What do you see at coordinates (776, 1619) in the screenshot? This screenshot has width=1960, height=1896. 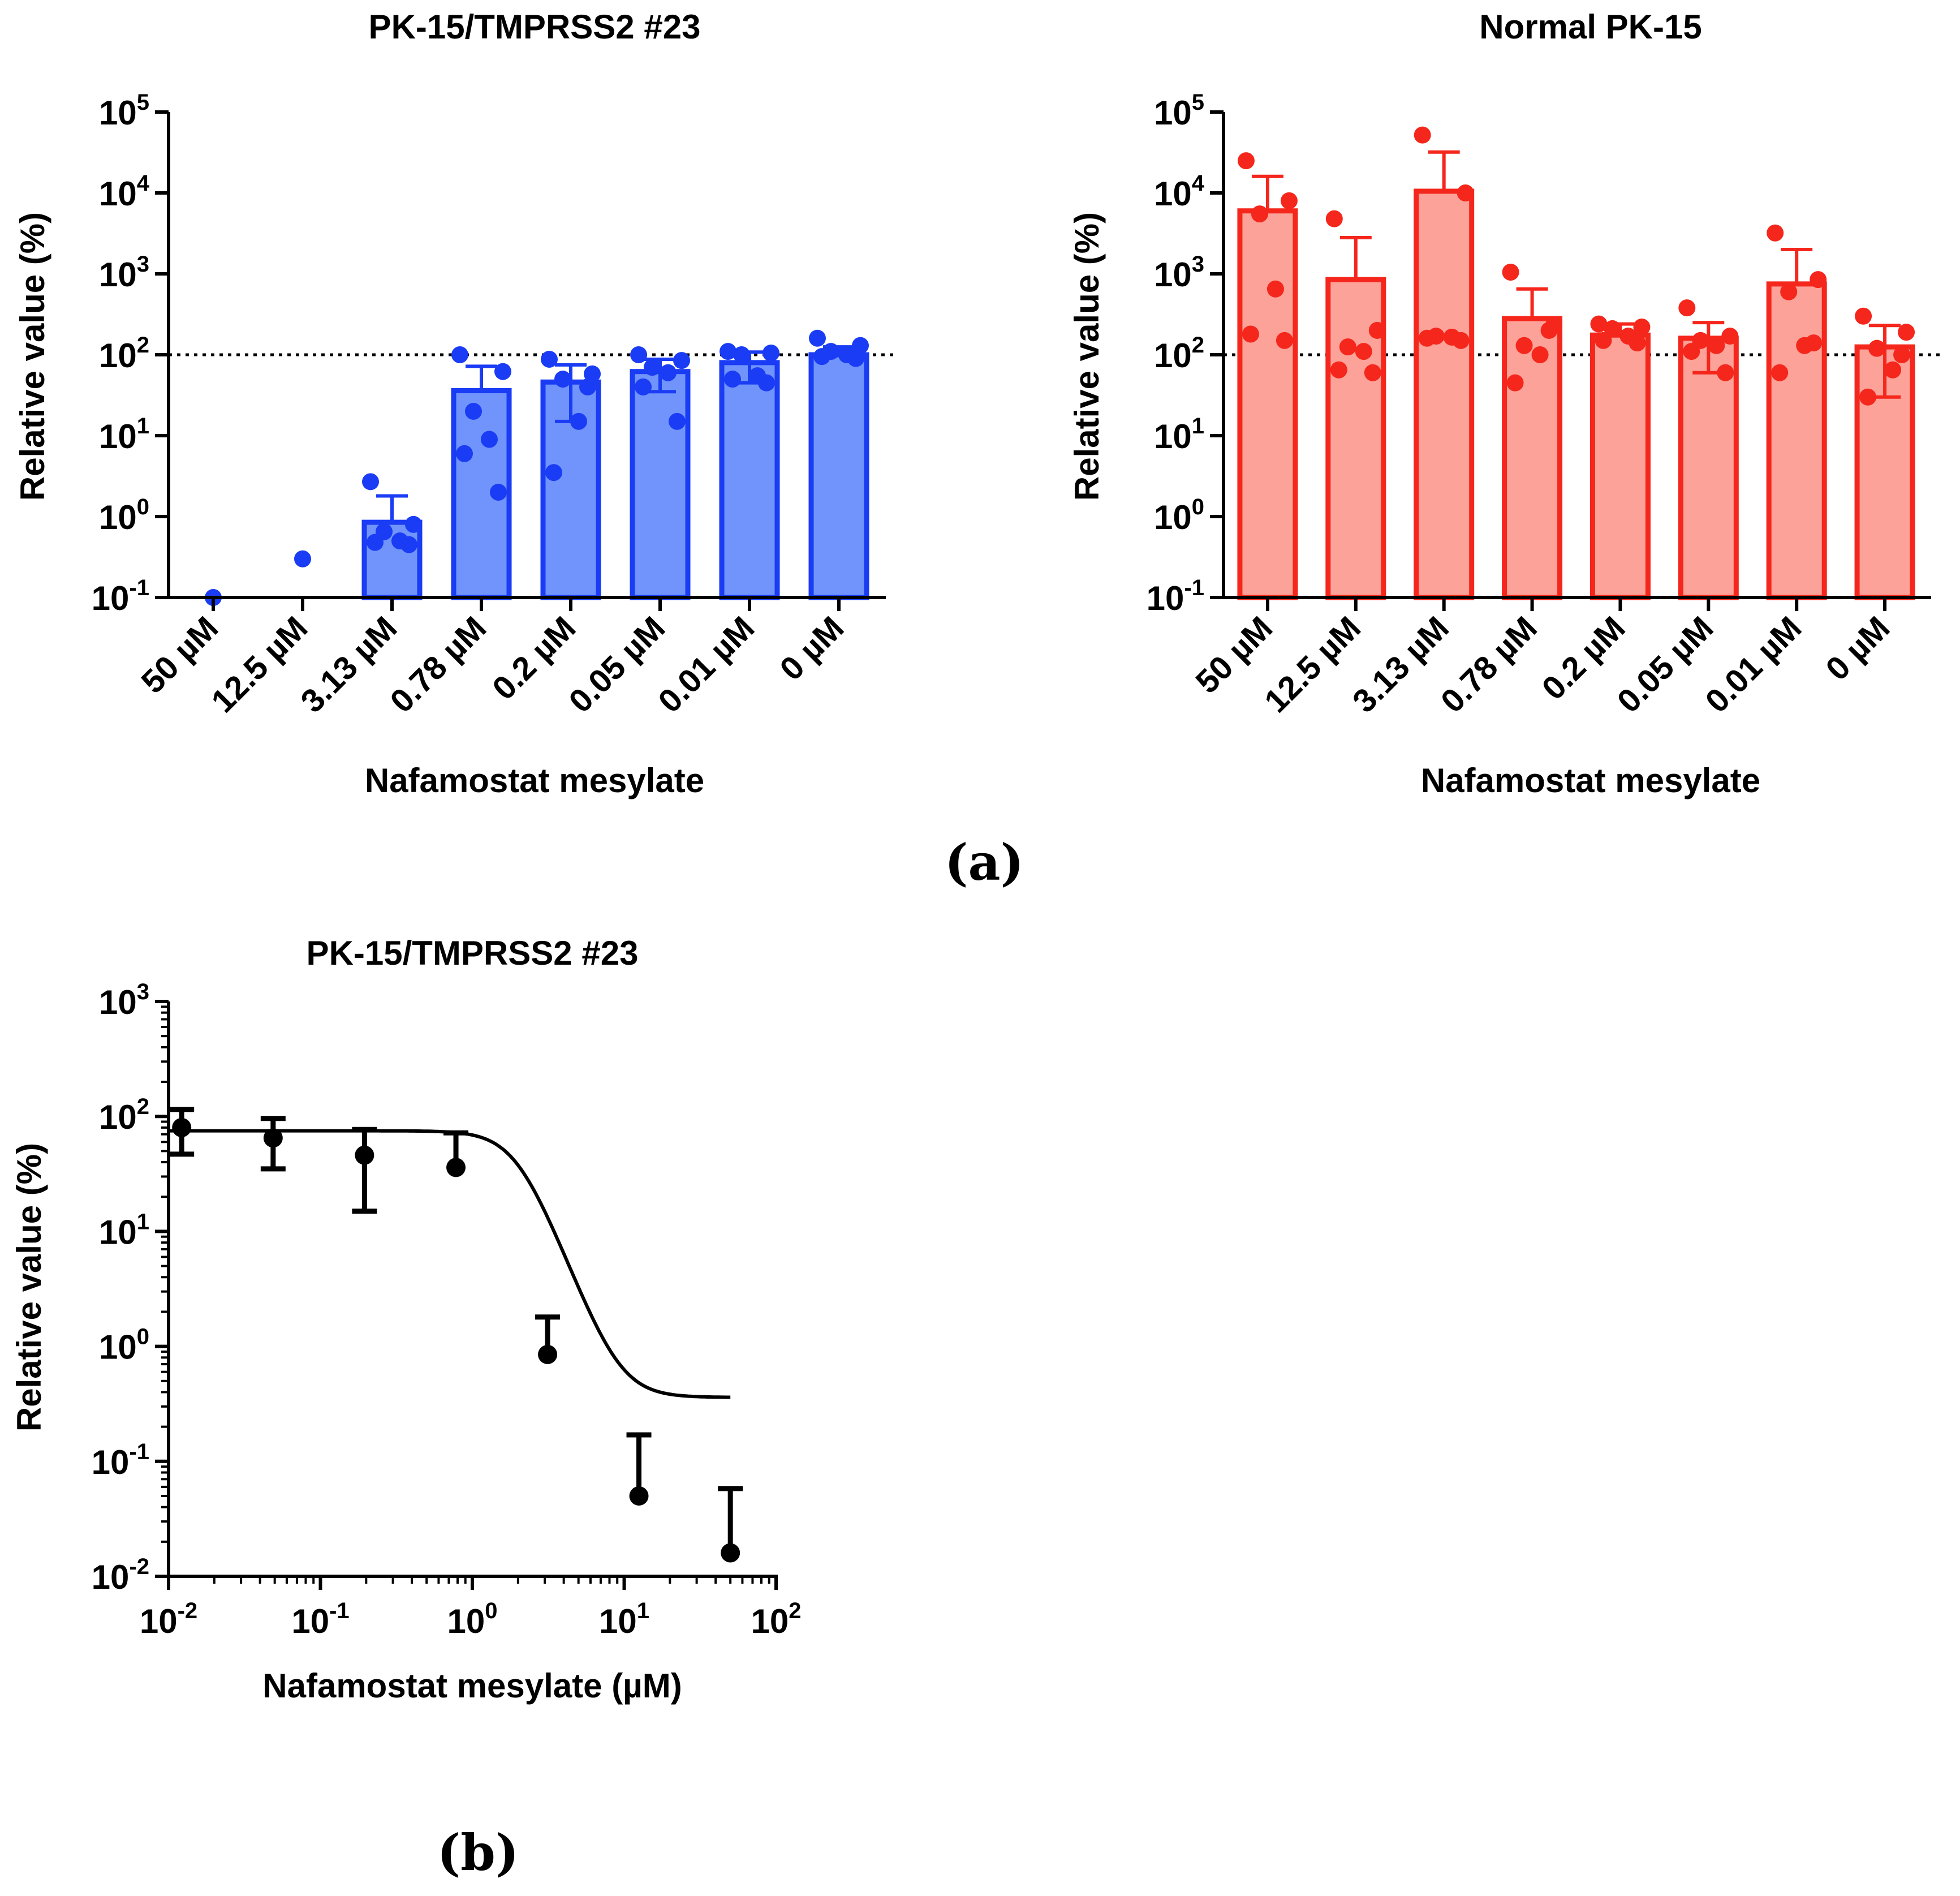 I see `x-tick-label: 10²` at bounding box center [776, 1619].